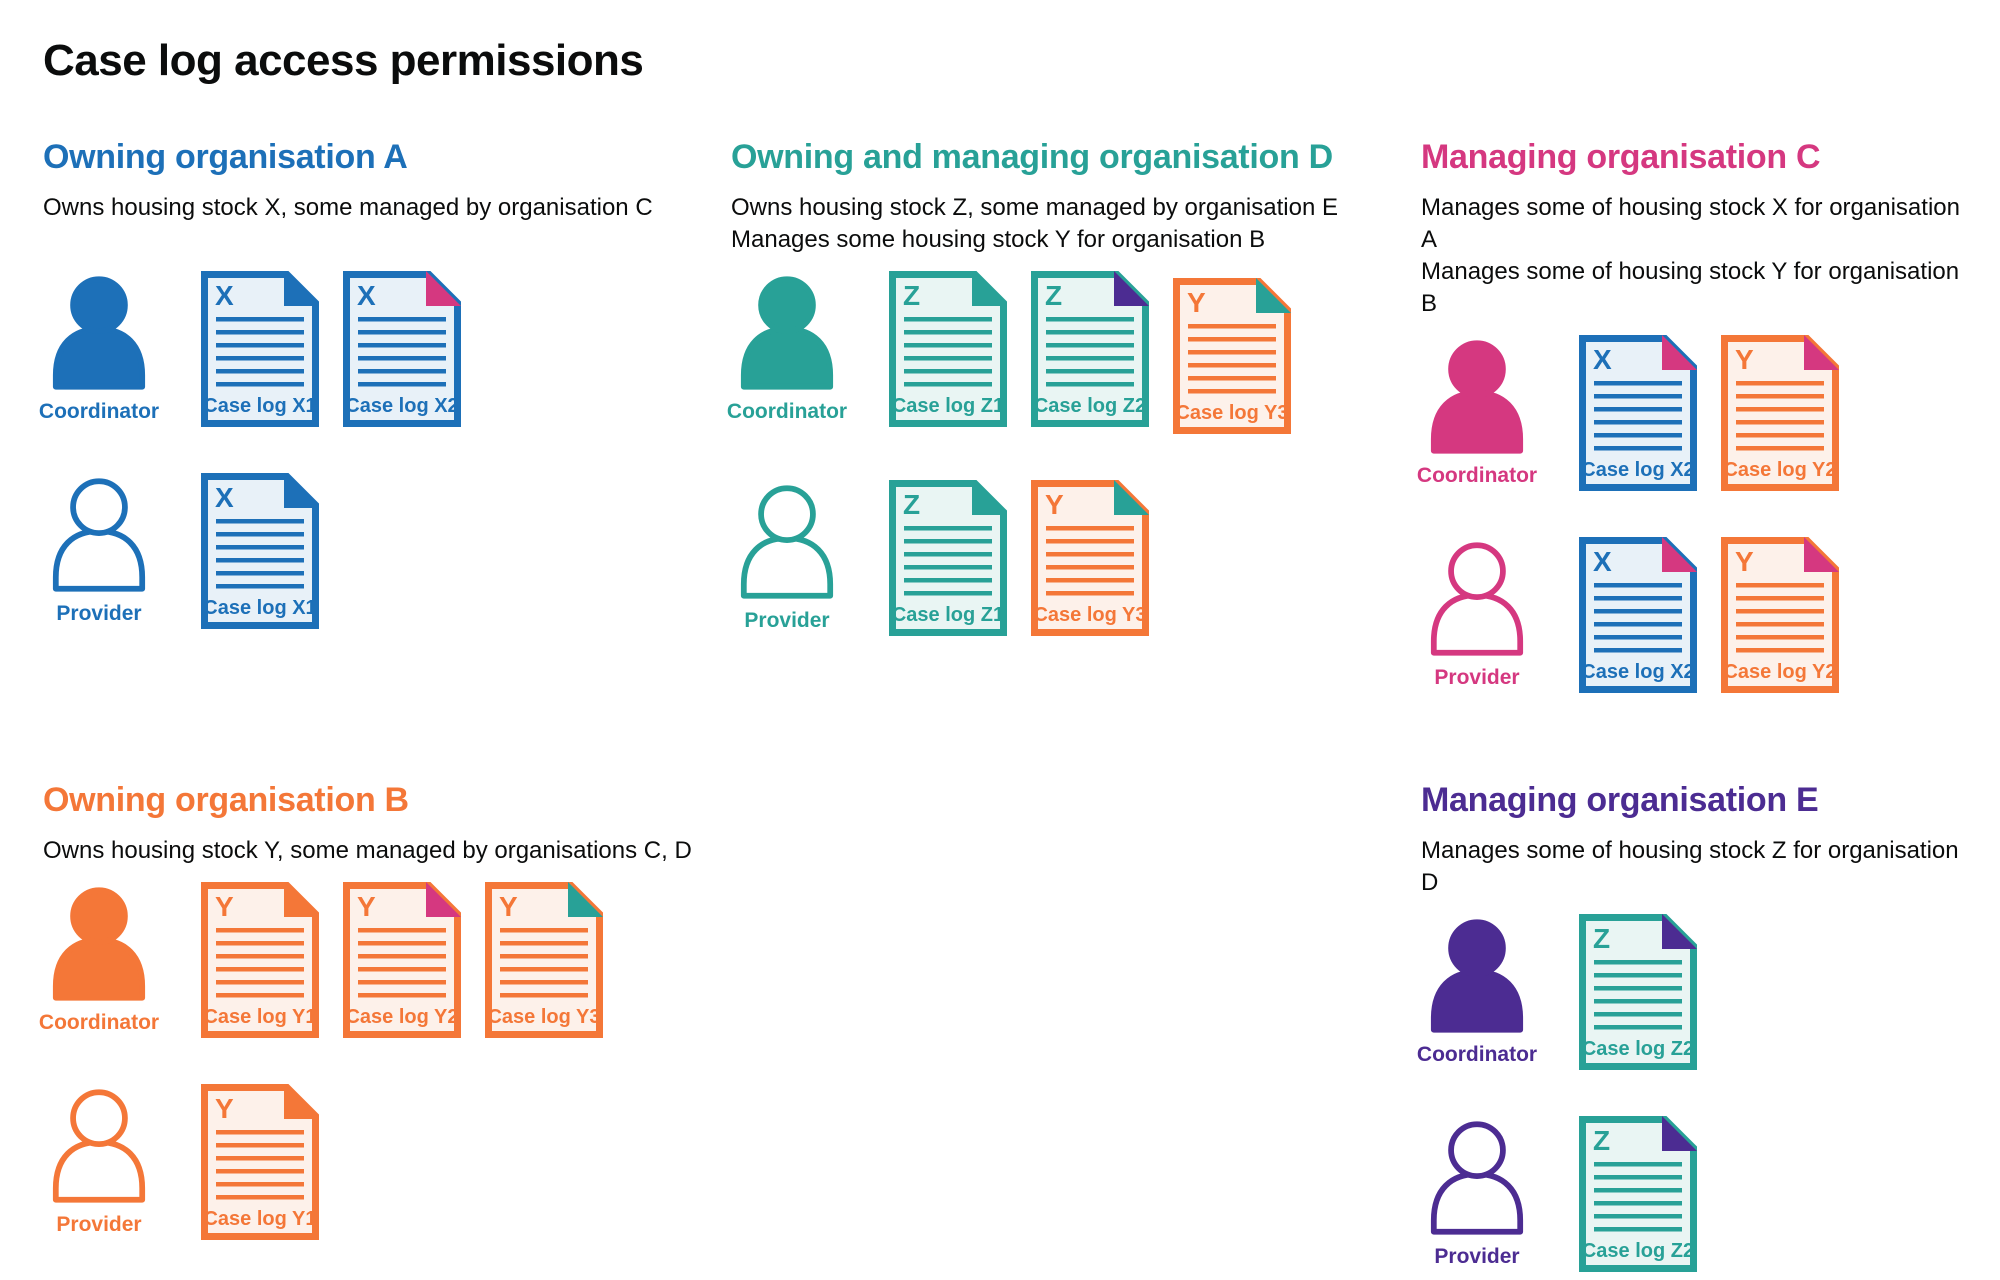 The height and width of the screenshot is (1280, 2000). Describe the element at coordinates (1620, 799) in the screenshot. I see `section-heading: Managing organisation E` at that location.